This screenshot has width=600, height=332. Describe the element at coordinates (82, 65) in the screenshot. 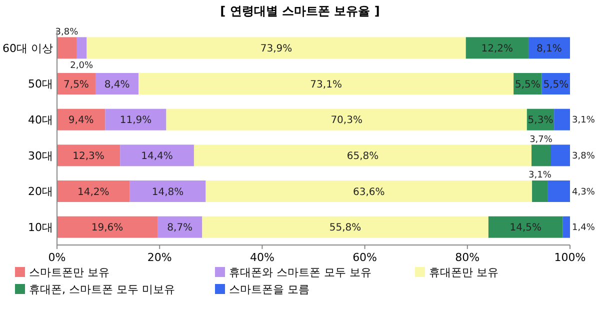

I see `data-label: 2,0%` at that location.